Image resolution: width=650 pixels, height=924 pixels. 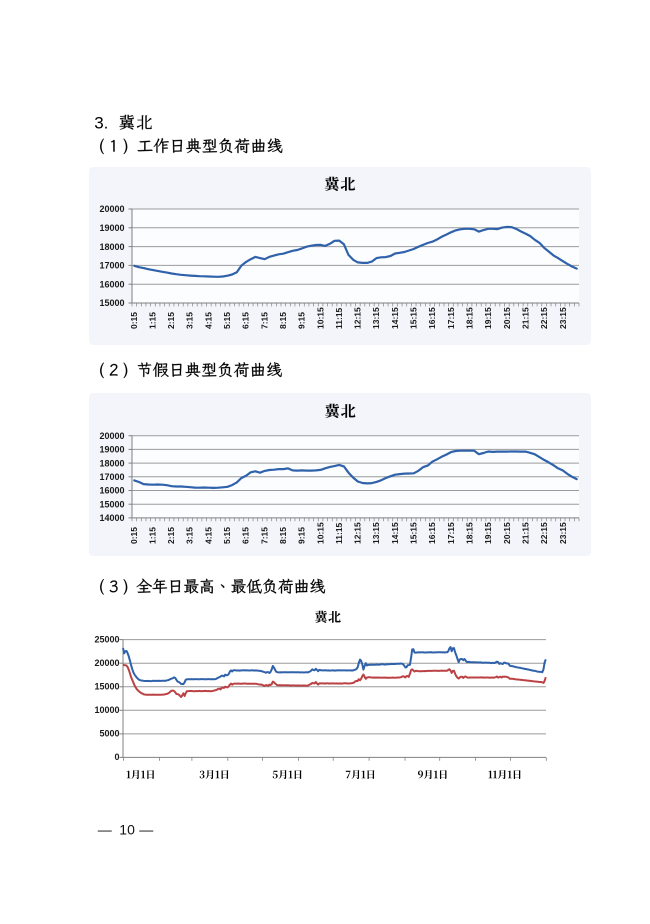 What do you see at coordinates (116, 757) in the screenshot?
I see `svg-text: 0` at bounding box center [116, 757].